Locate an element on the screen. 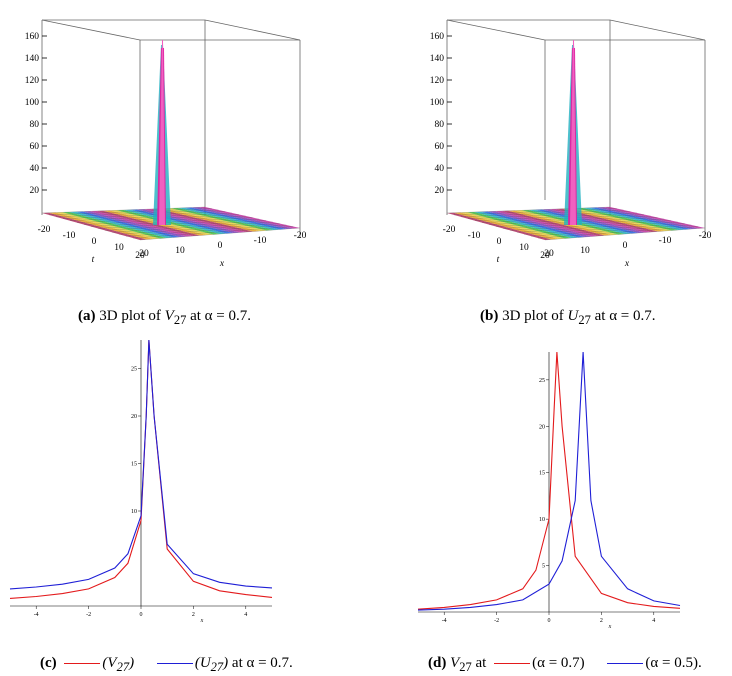 The image size is (732, 676). caption-b: (b) 3D plot of U27 at α = 0.7. is located at coordinates (568, 318).